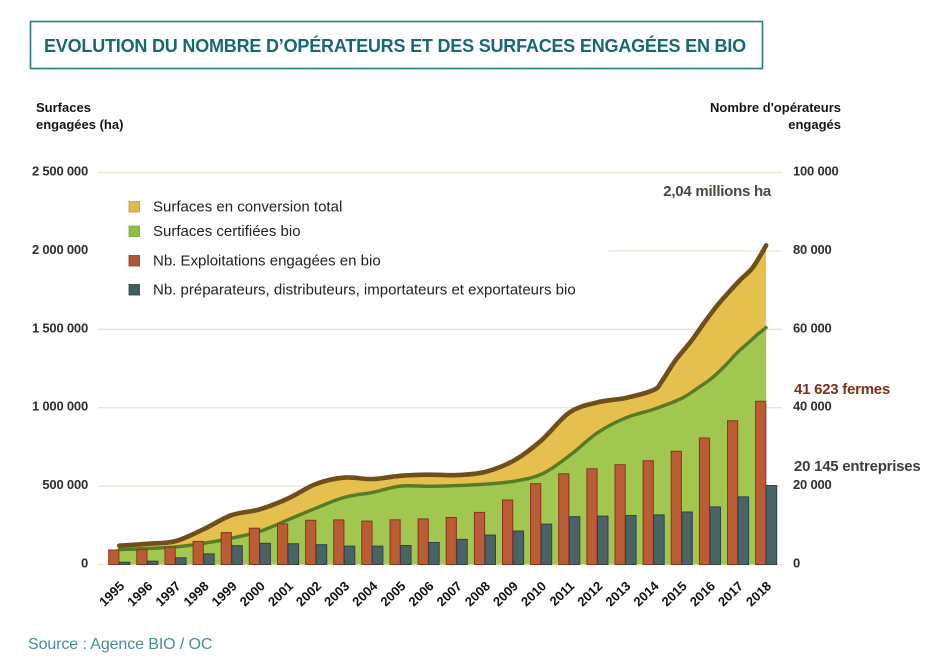  What do you see at coordinates (717, 191) in the screenshot?
I see `svg-text: 2,04 millions ha` at bounding box center [717, 191].